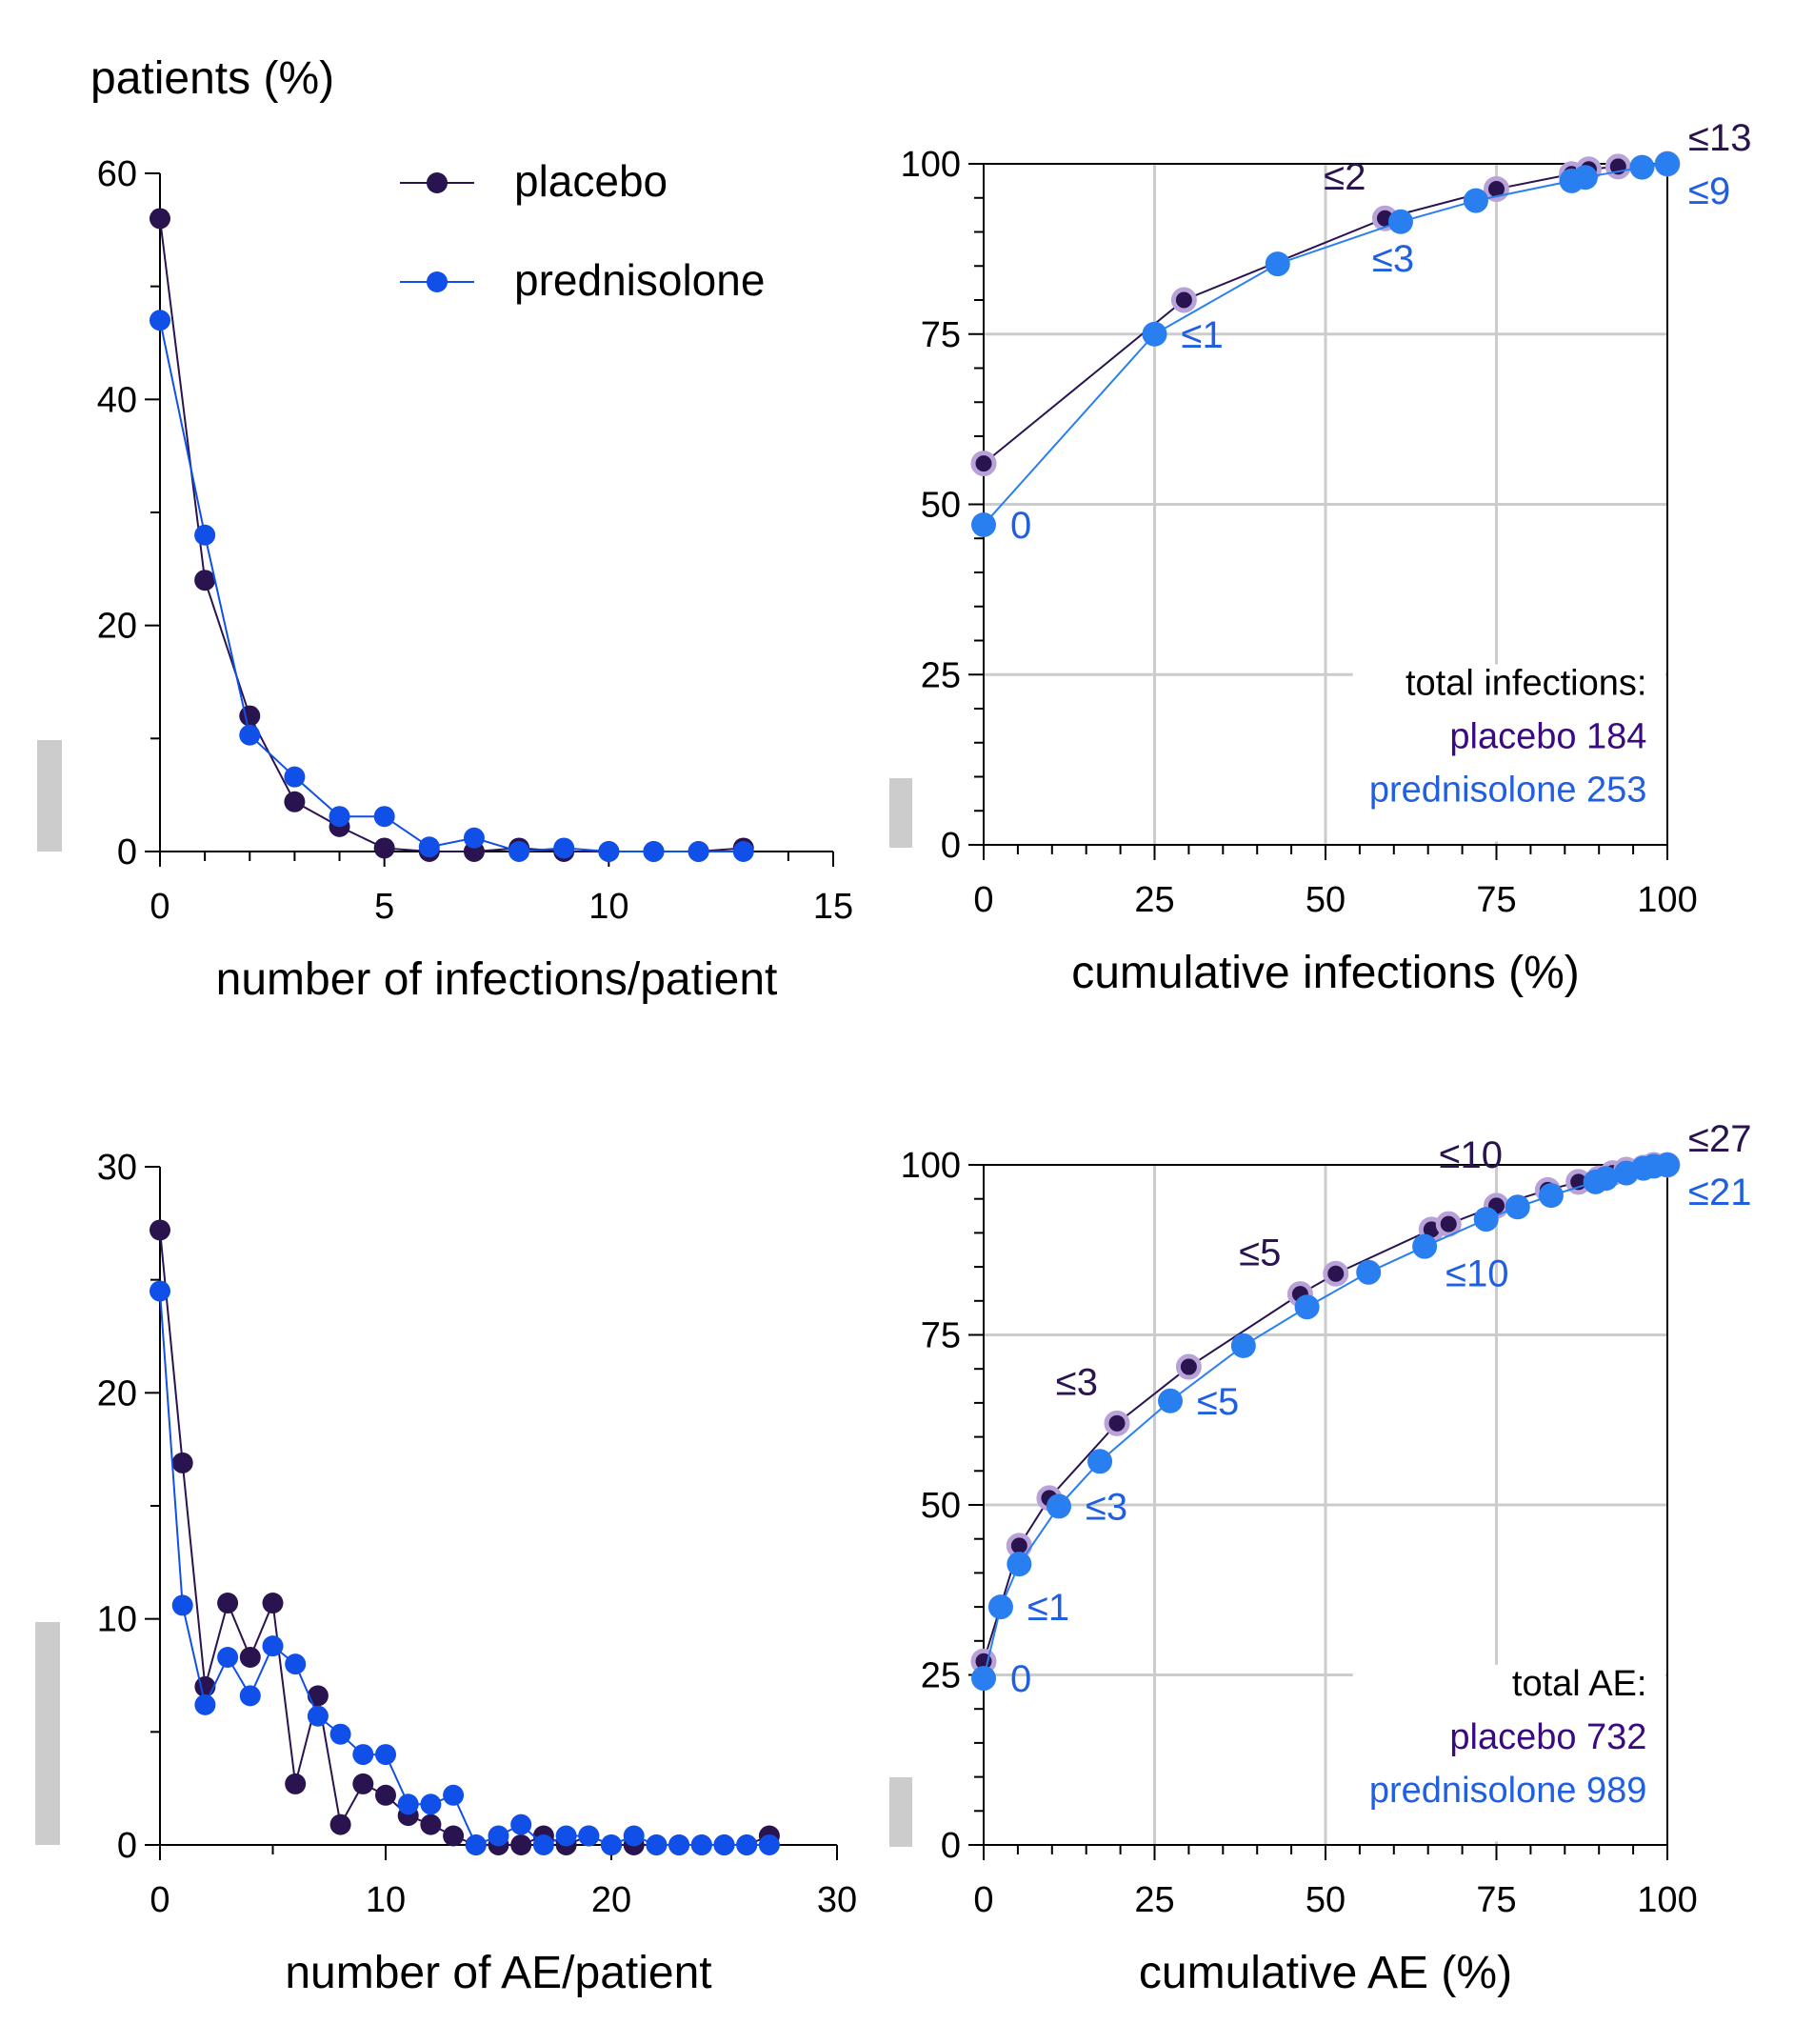  What do you see at coordinates (117, 174) in the screenshot?
I see `y-tick-label: 60` at bounding box center [117, 174].